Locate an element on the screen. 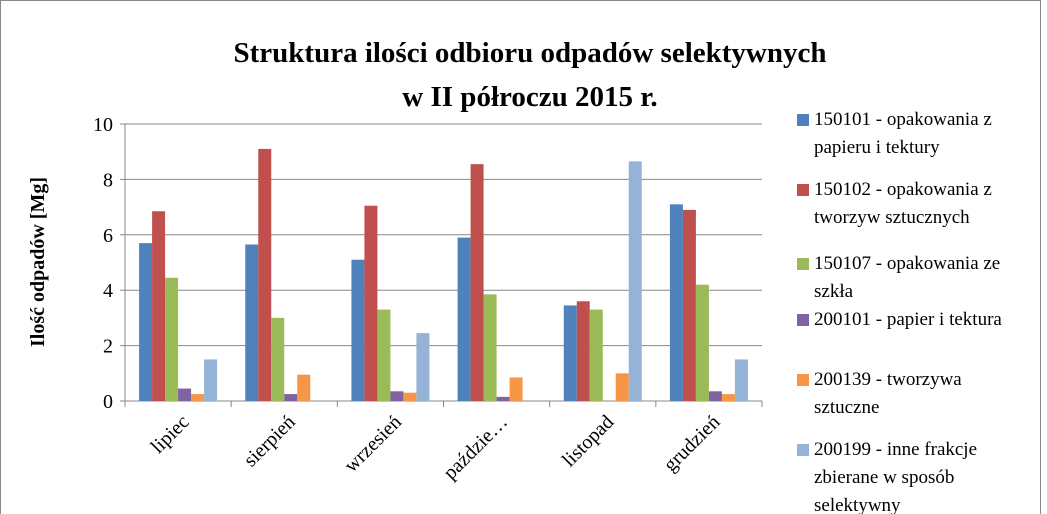 The height and width of the screenshot is (514, 1047). x-tick-label: sierpień is located at coordinates (269, 441).